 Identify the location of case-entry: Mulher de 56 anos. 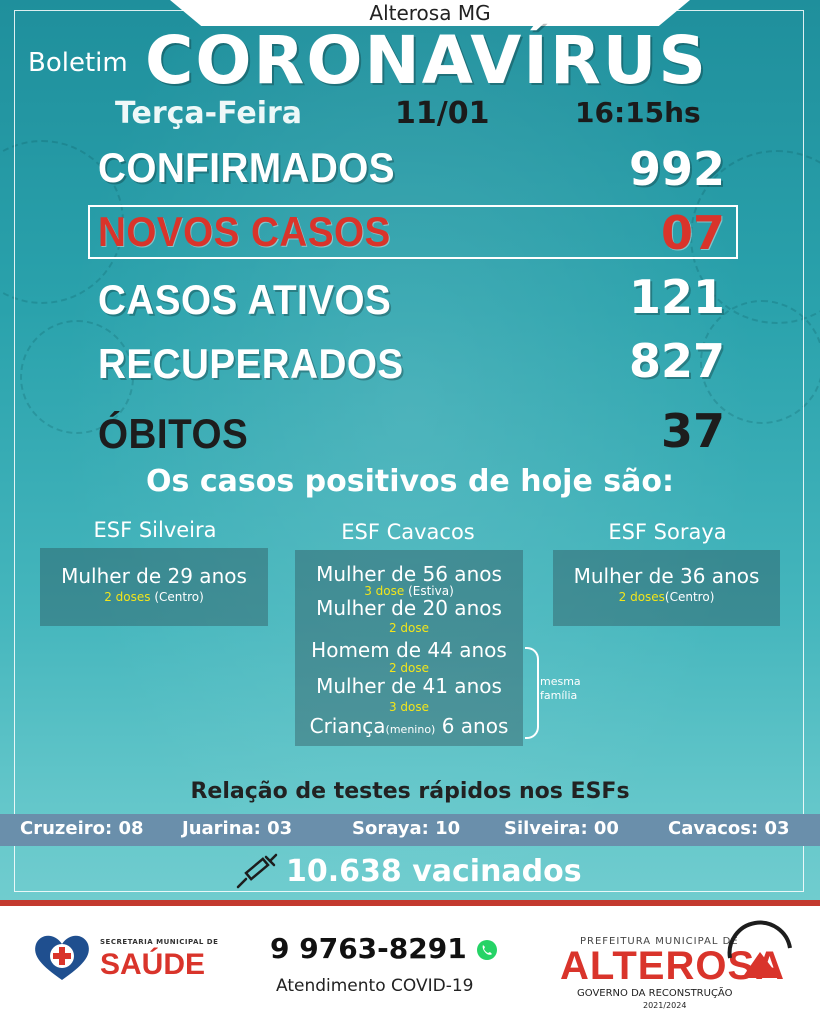
(409, 574).